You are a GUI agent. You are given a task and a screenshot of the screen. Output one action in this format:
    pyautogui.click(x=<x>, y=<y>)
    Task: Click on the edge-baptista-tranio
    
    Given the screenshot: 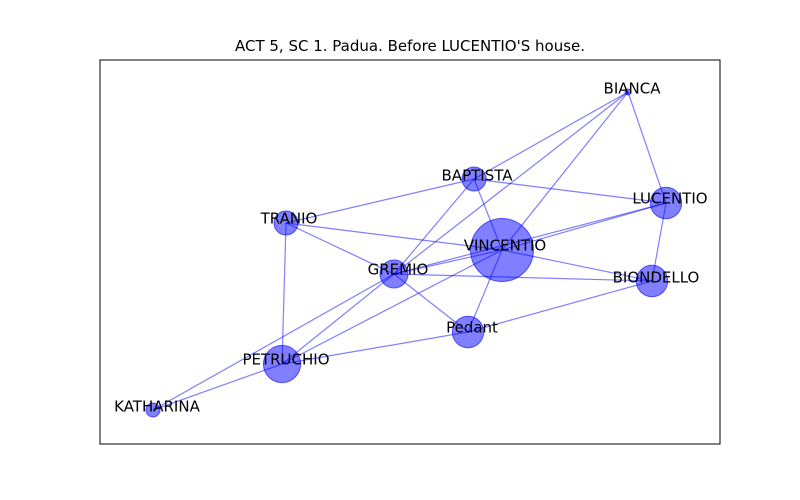 What is the action you would take?
    pyautogui.click(x=380, y=201)
    